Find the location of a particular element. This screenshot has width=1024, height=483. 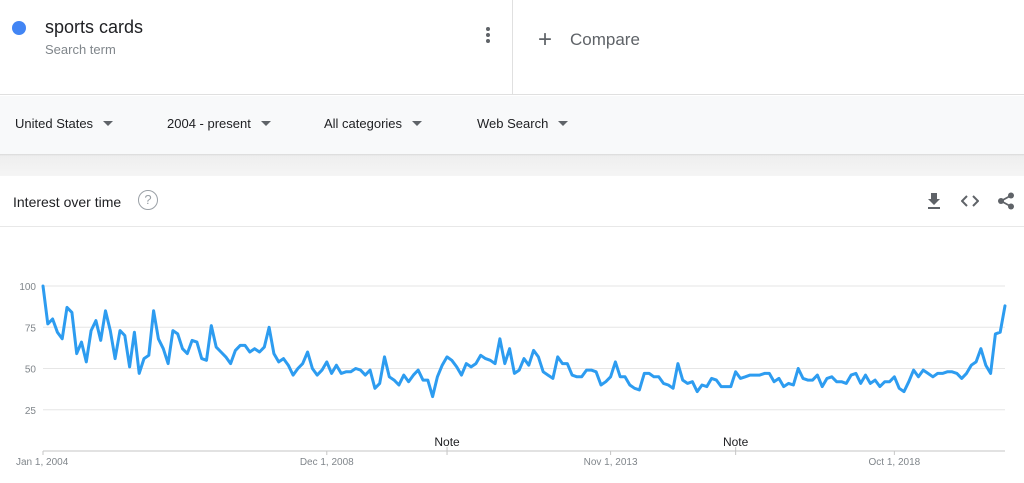

section-title: Interest over time is located at coordinates (67, 202).